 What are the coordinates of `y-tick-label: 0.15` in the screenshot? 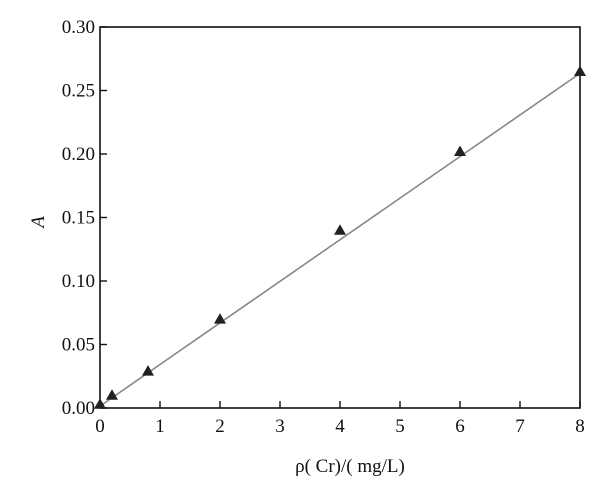 It's located at (78, 218).